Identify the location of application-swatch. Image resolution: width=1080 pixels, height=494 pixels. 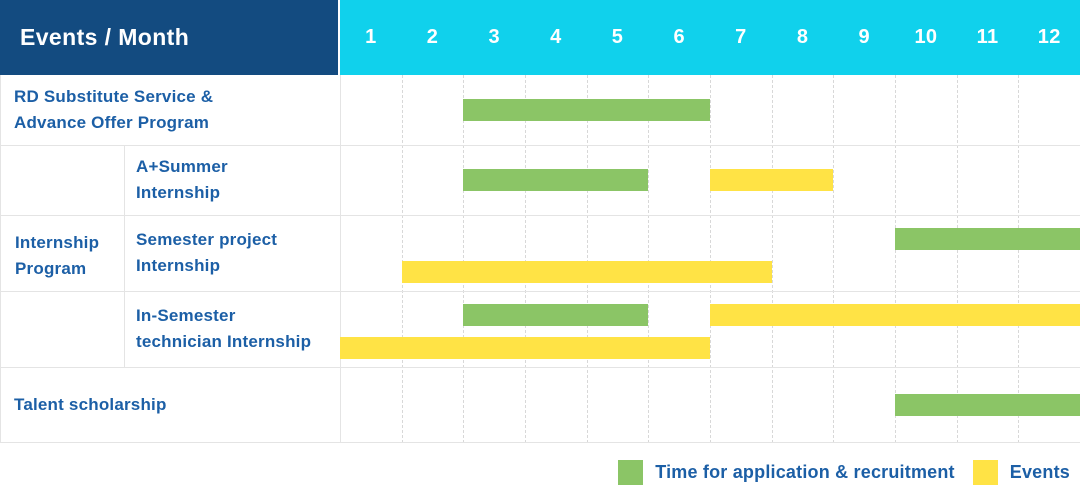
(631, 472).